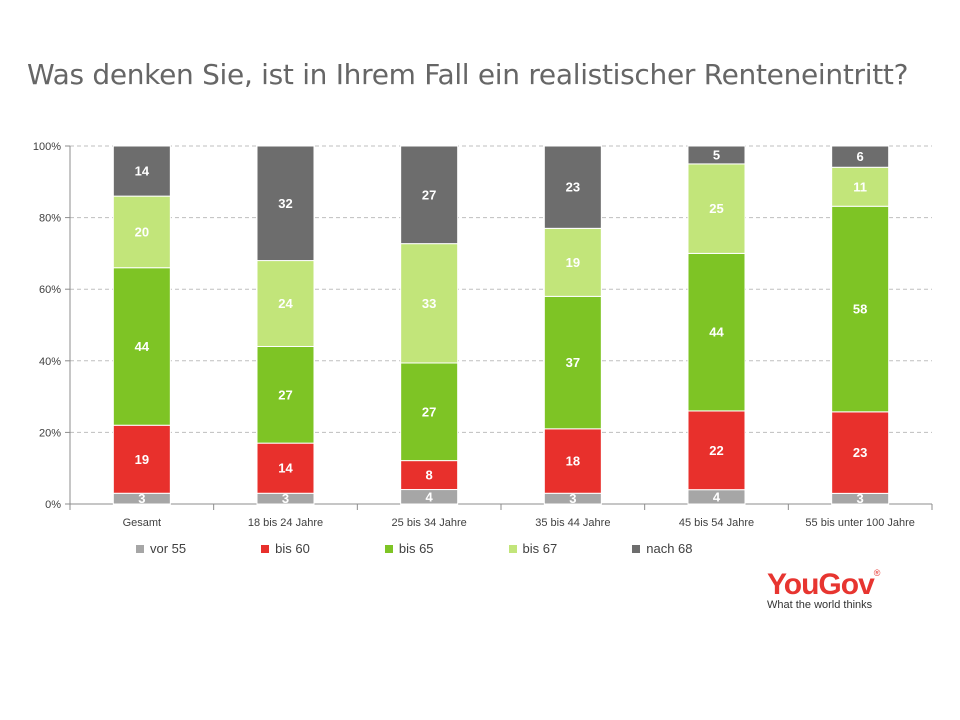 The width and height of the screenshot is (960, 720). I want to click on y-tick-label: 20%, so click(50, 433).